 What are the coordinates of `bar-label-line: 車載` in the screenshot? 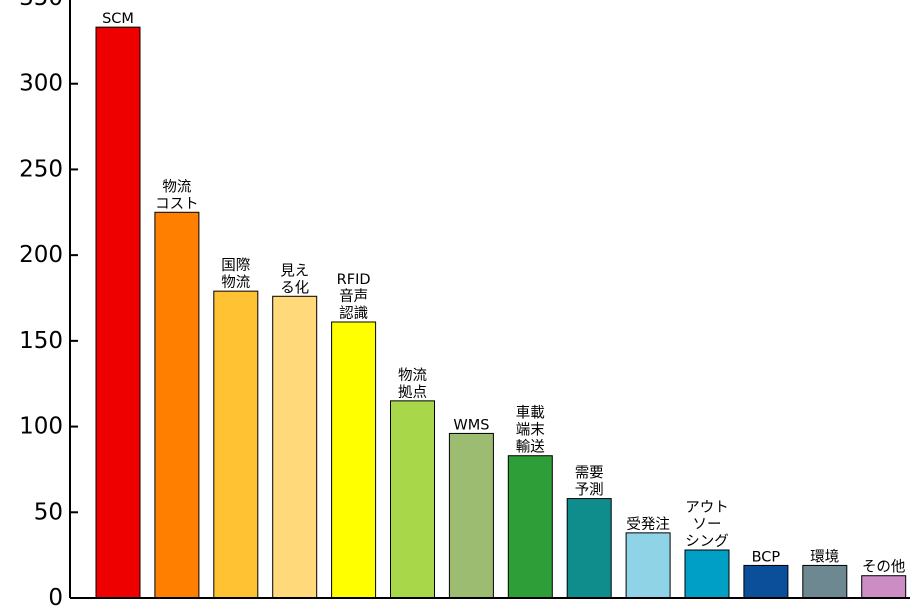 It's located at (530, 413).